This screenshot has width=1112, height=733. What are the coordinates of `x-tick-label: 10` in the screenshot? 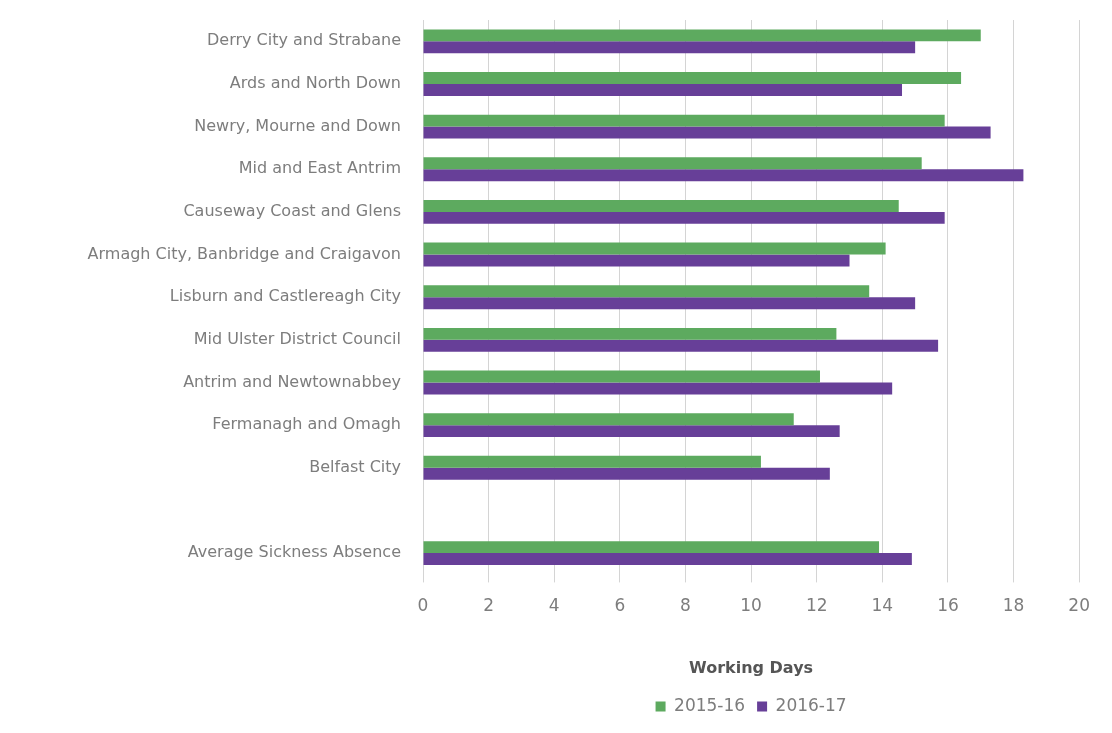 It's located at (751, 605).